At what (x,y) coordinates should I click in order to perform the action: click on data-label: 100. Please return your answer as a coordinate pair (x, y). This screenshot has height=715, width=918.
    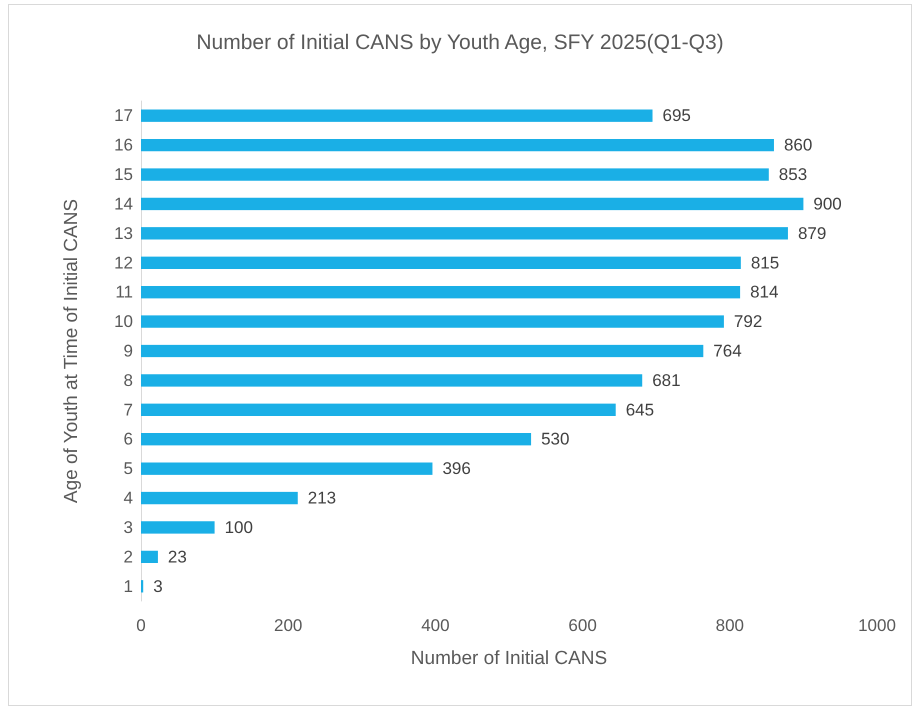
    Looking at the image, I should click on (238, 527).